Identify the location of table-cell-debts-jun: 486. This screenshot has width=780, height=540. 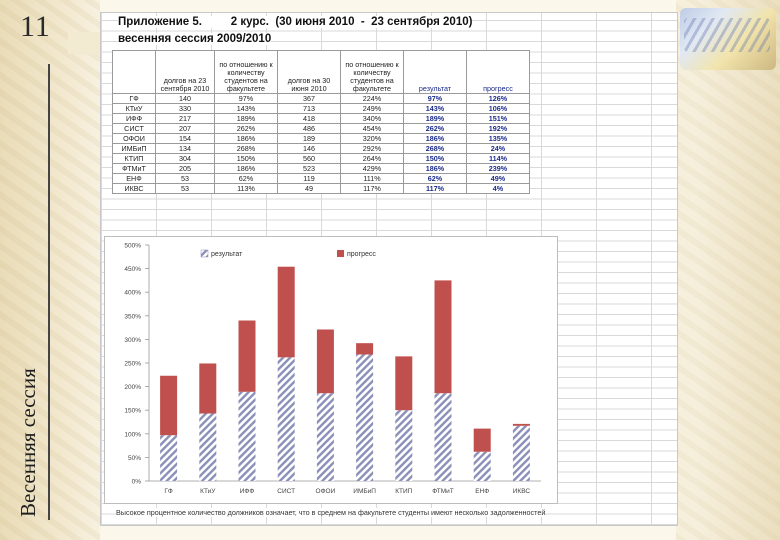
(309, 128).